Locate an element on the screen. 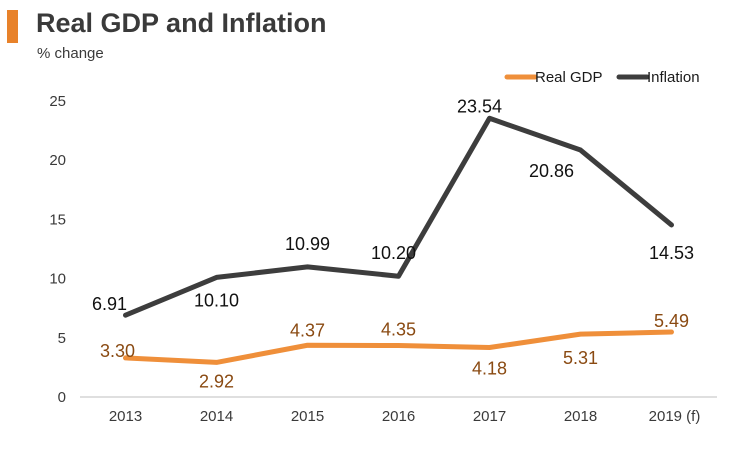  data-label: 3.30 is located at coordinates (117, 351).